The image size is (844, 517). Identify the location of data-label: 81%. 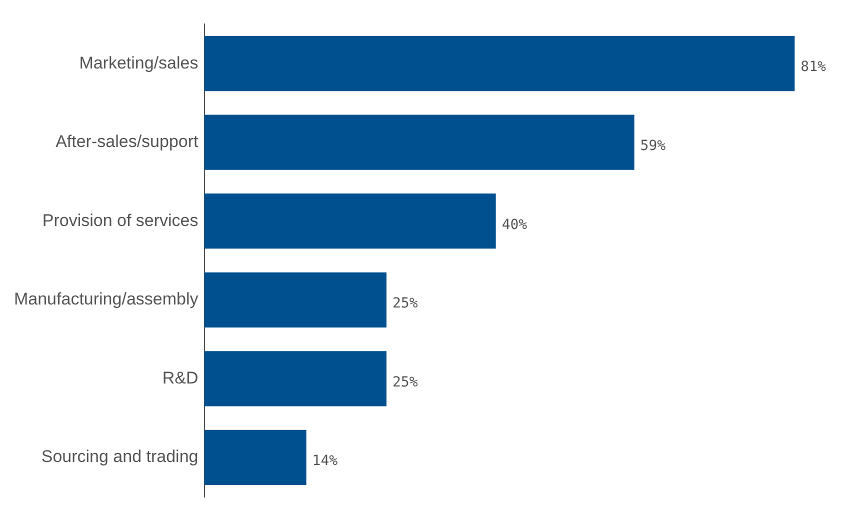
(813, 67).